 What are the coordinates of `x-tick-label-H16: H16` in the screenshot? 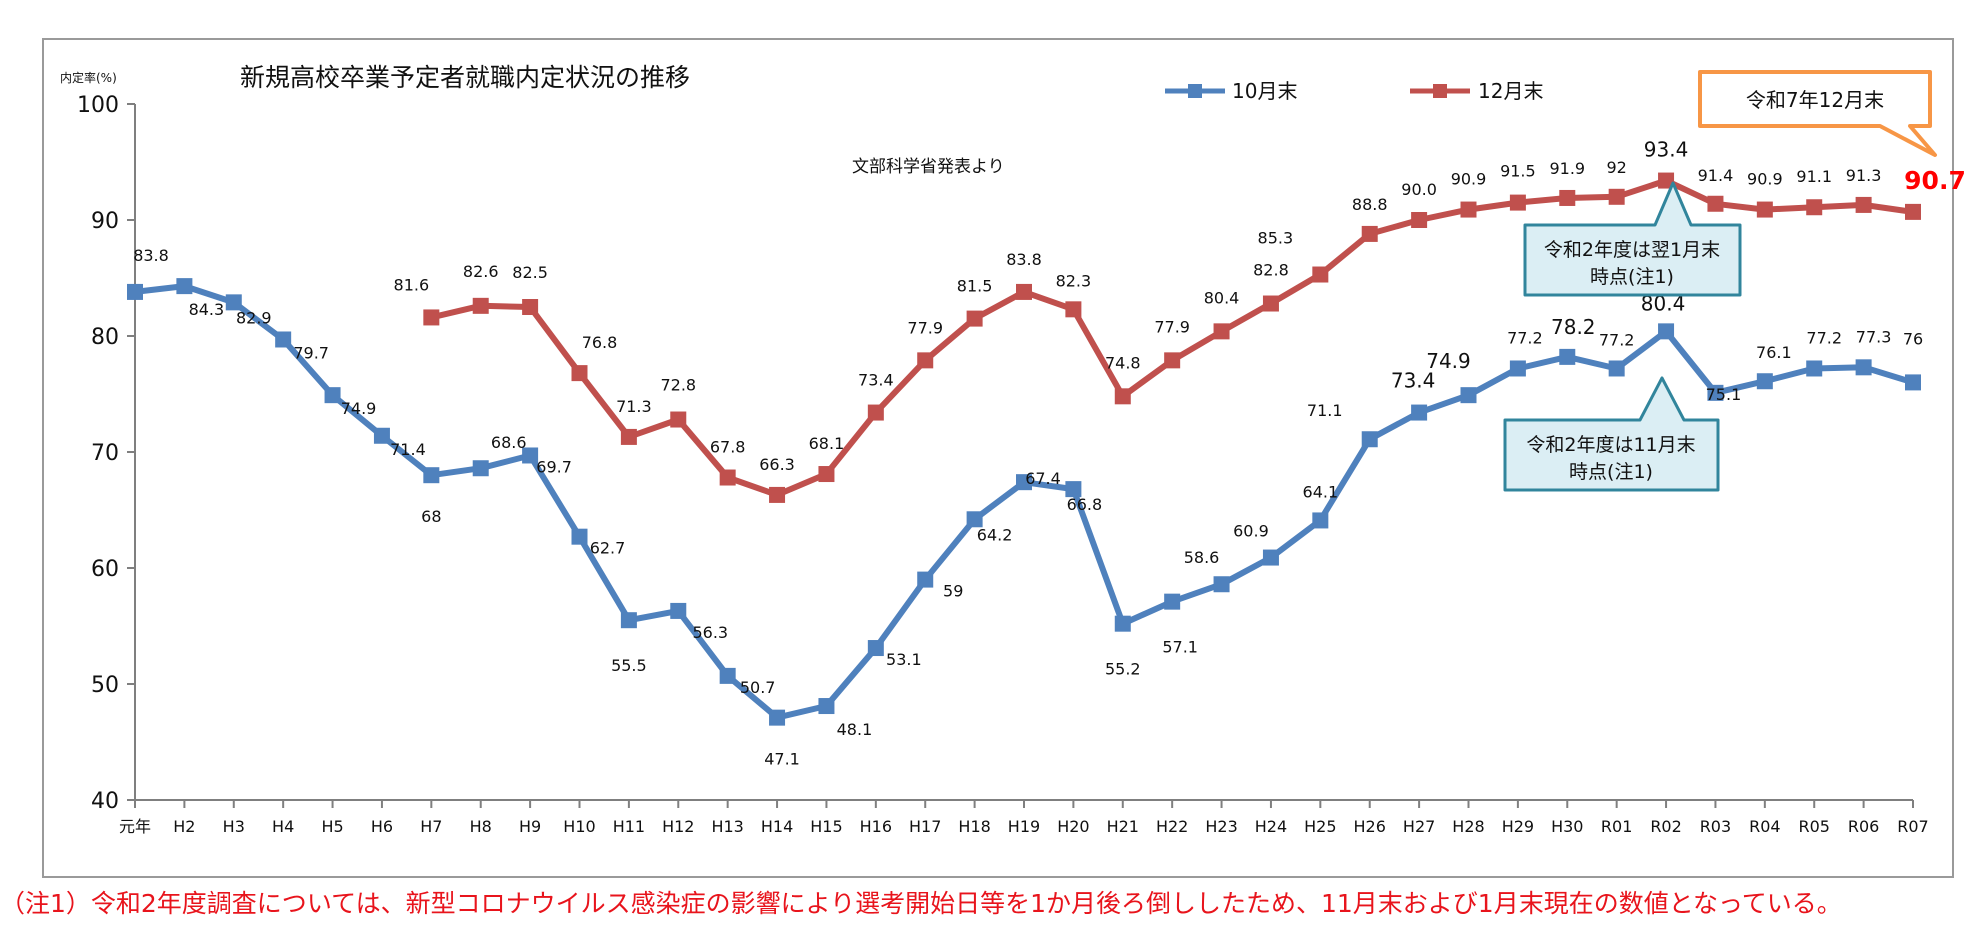 It's located at (876, 826).